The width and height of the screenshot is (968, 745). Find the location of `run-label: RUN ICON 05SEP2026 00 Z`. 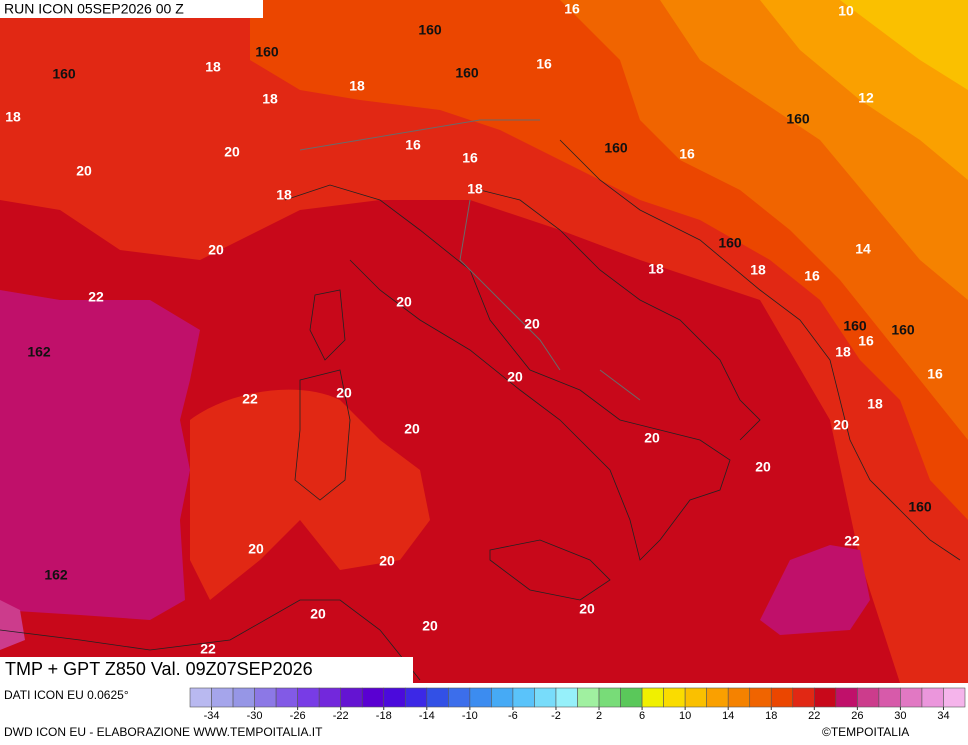

run-label: RUN ICON 05SEP2026 00 Z is located at coordinates (94, 9).